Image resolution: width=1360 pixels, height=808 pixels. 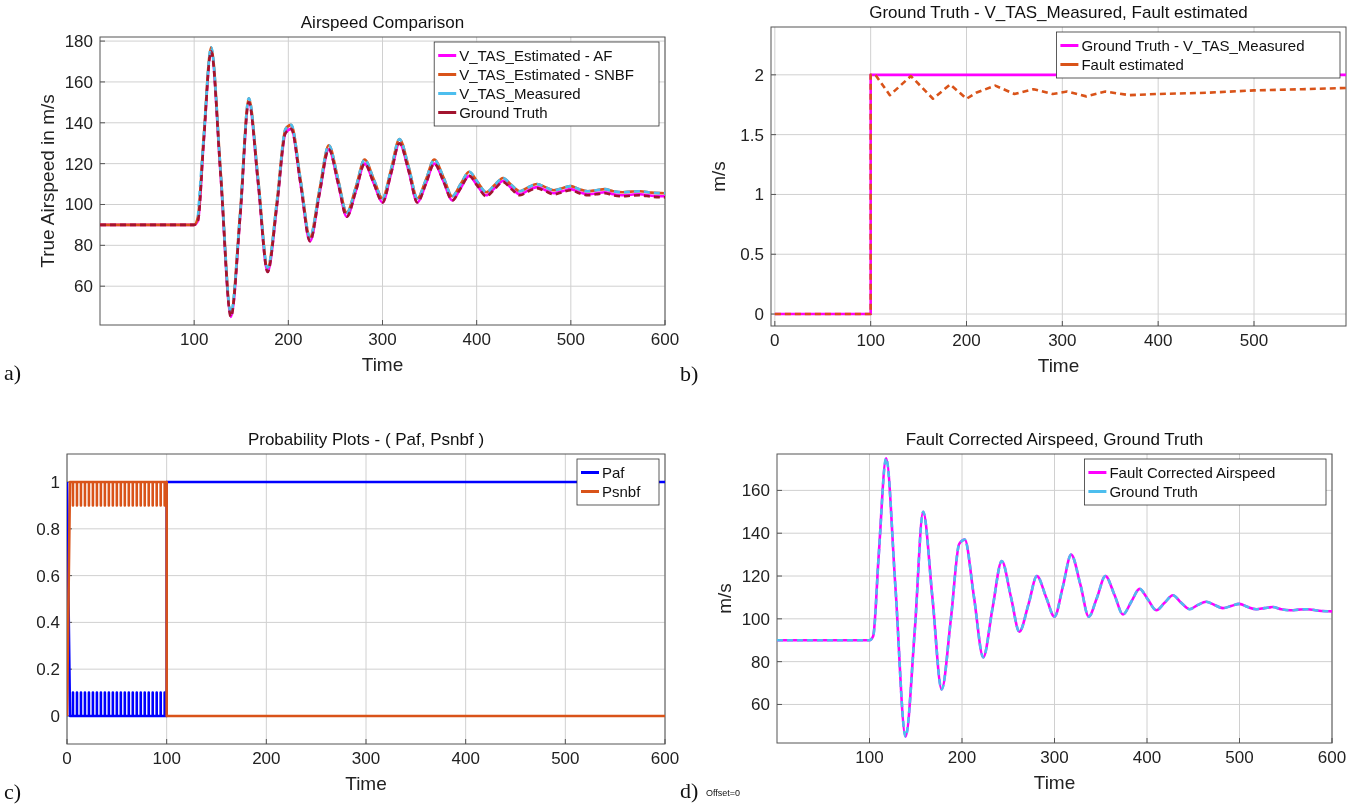 What do you see at coordinates (48, 529) in the screenshot?
I see `y-tick-label: 0.8` at bounding box center [48, 529].